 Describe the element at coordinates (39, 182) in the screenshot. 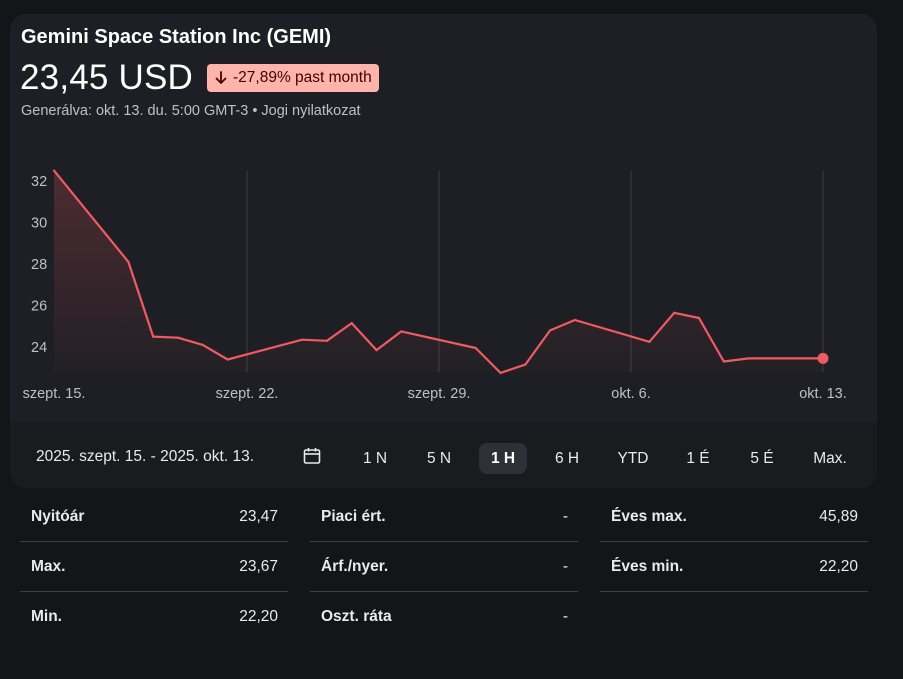

I see `y-tick-label: 32` at that location.